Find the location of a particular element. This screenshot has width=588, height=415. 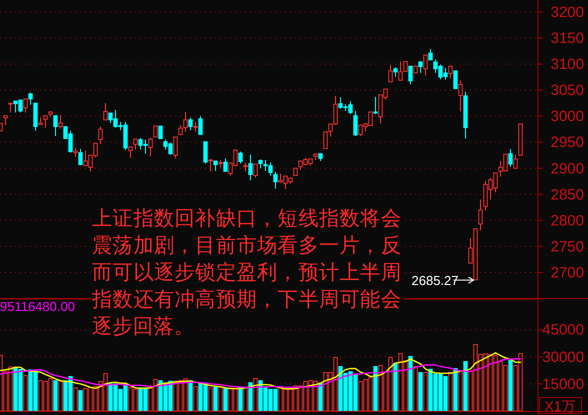

note: 95116480.00 is located at coordinates (37, 306).